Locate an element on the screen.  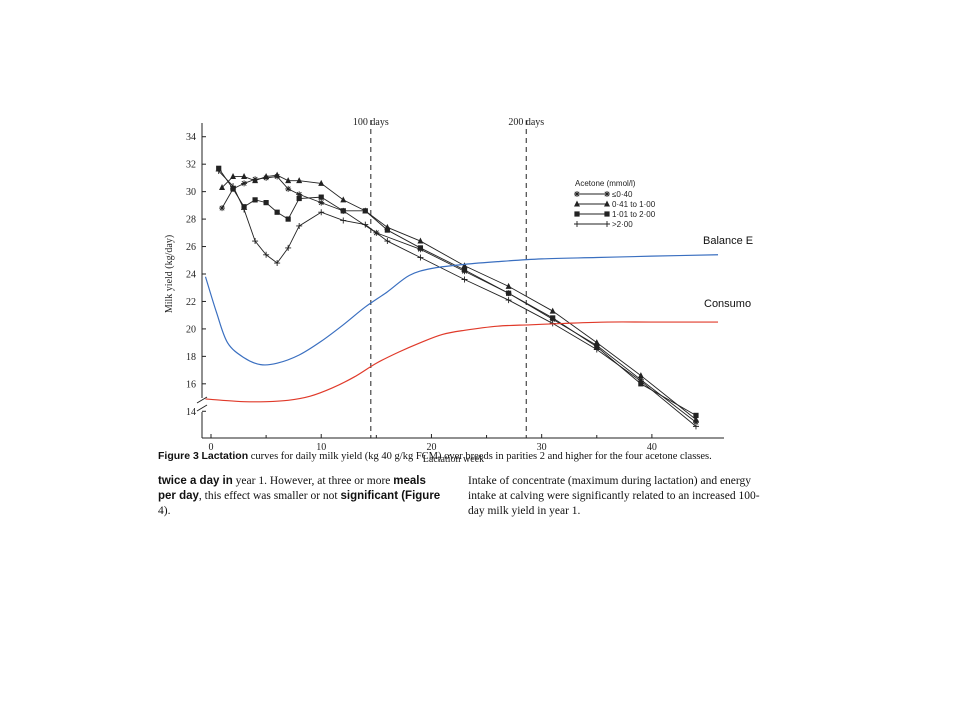
legend-entry: >2·00 is located at coordinates (622, 224).